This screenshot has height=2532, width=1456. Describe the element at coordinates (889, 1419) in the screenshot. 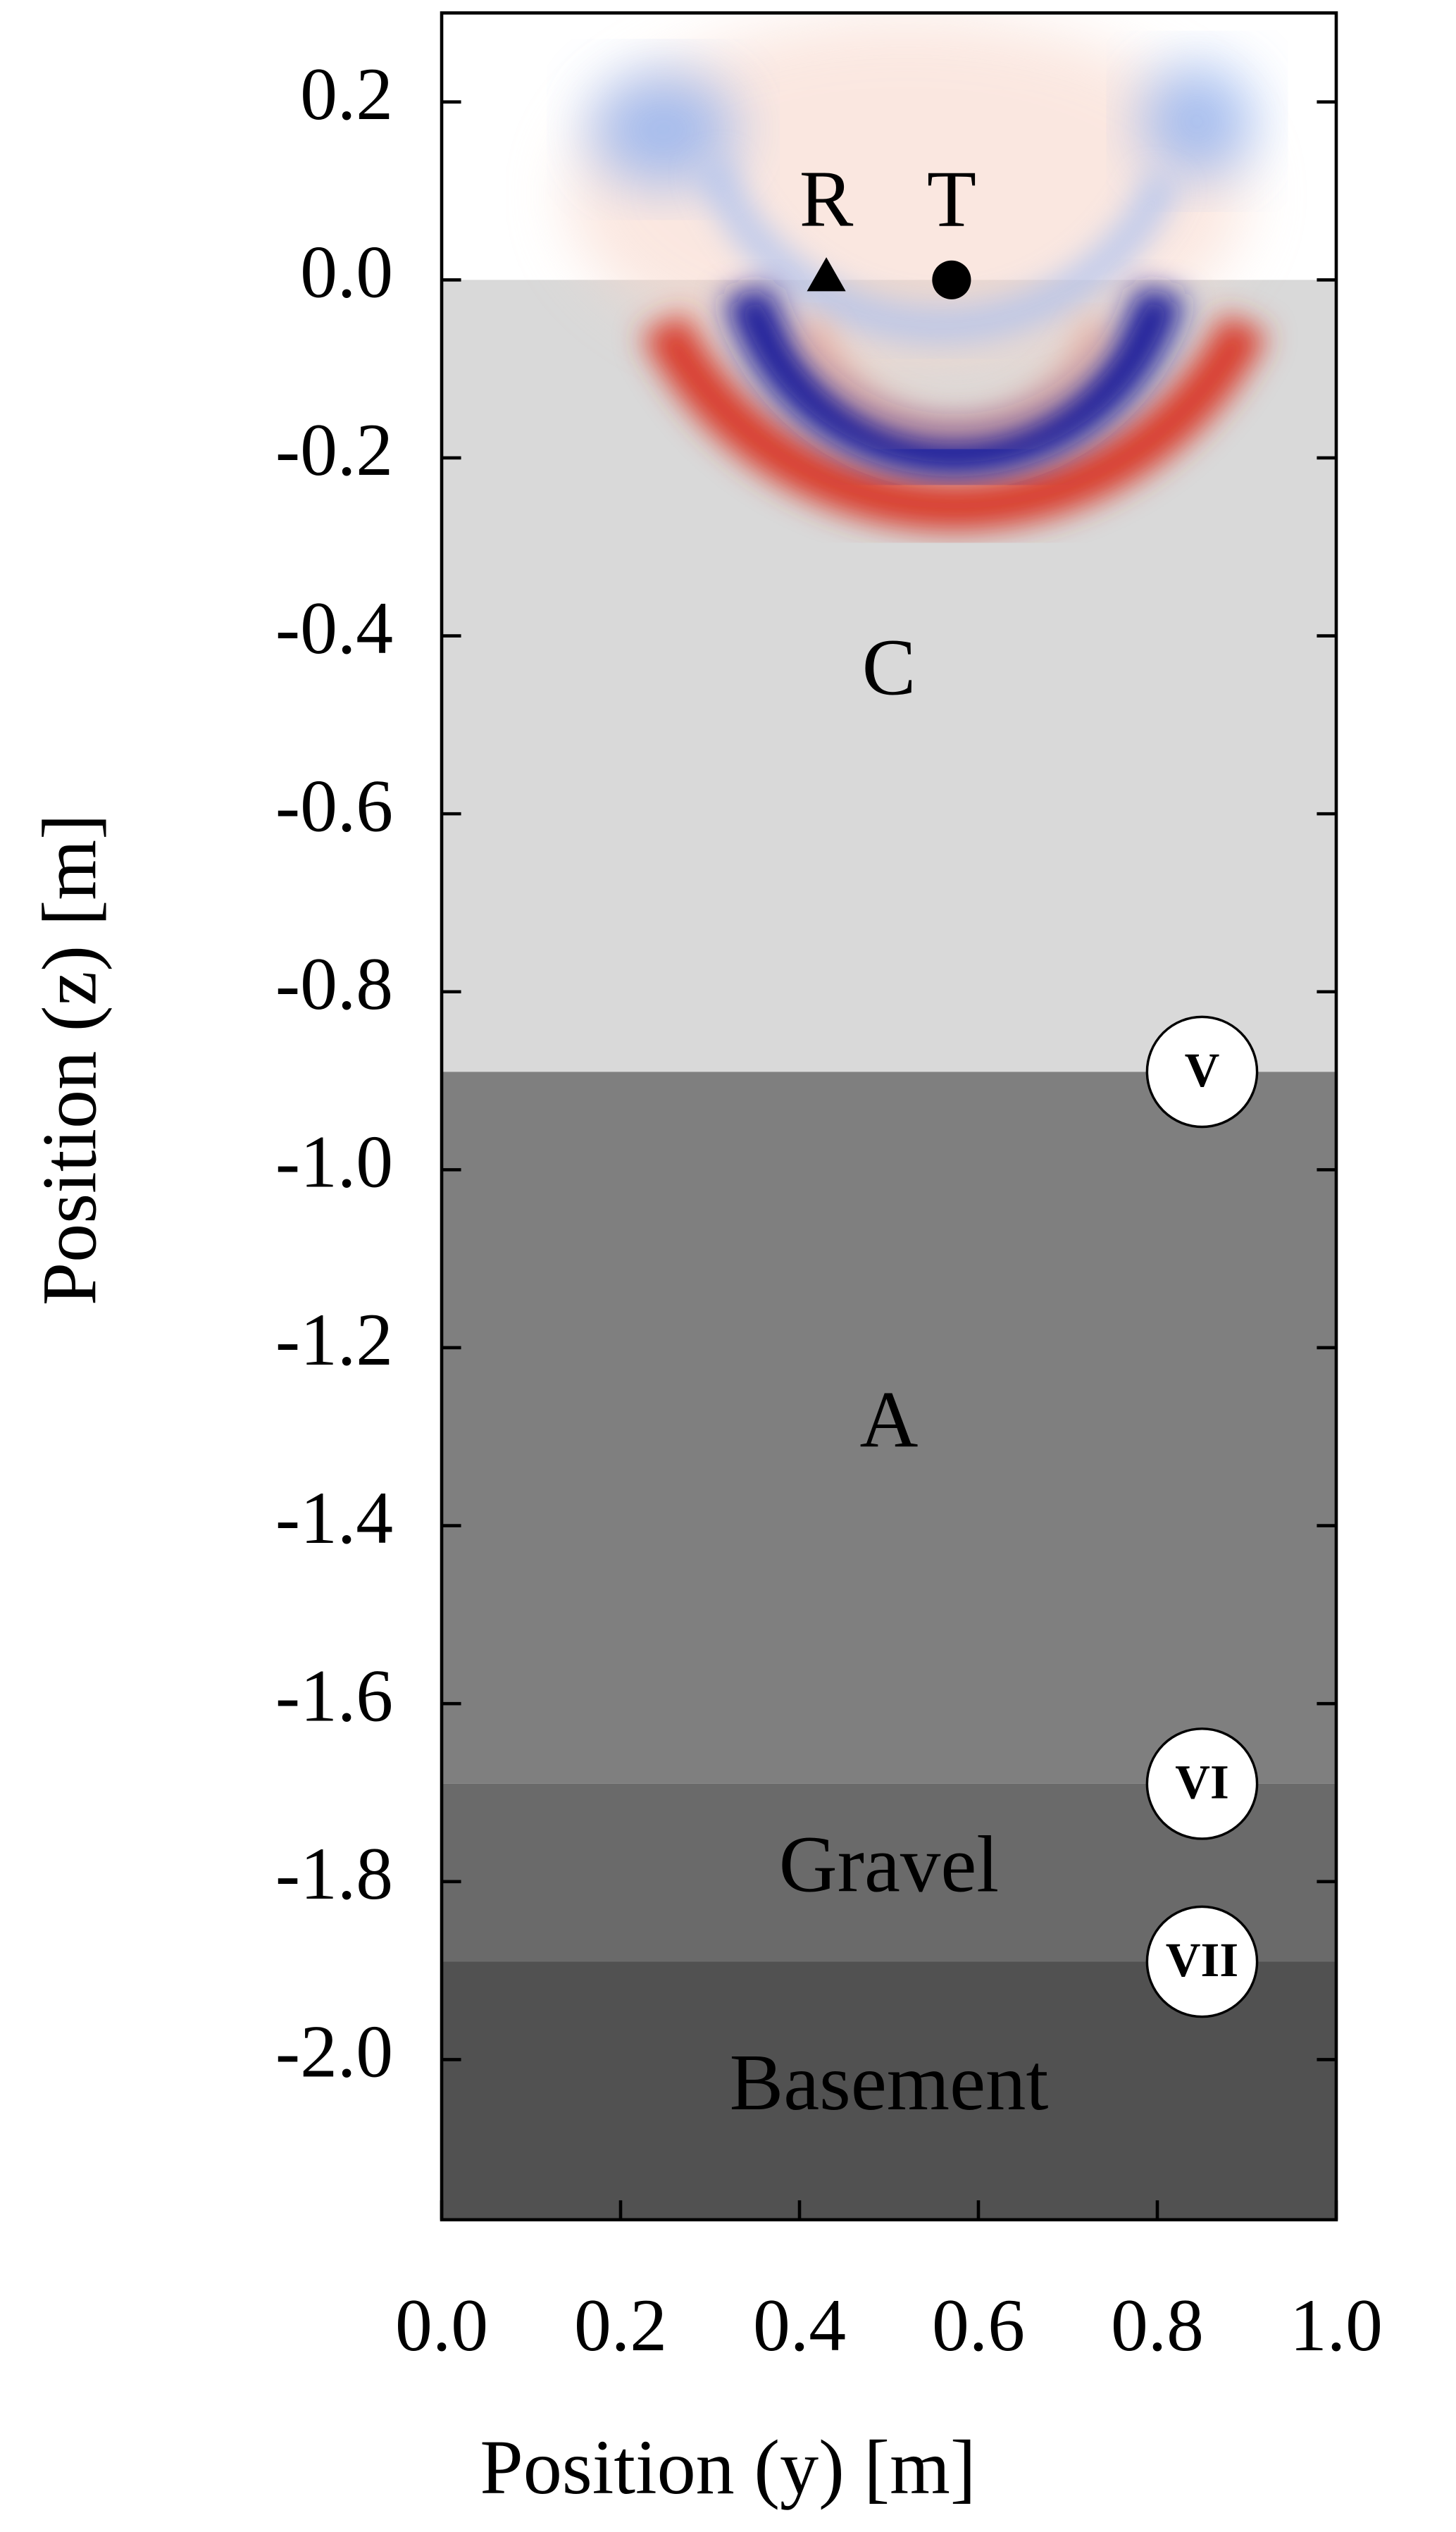

I see `layer-label: A` at that location.